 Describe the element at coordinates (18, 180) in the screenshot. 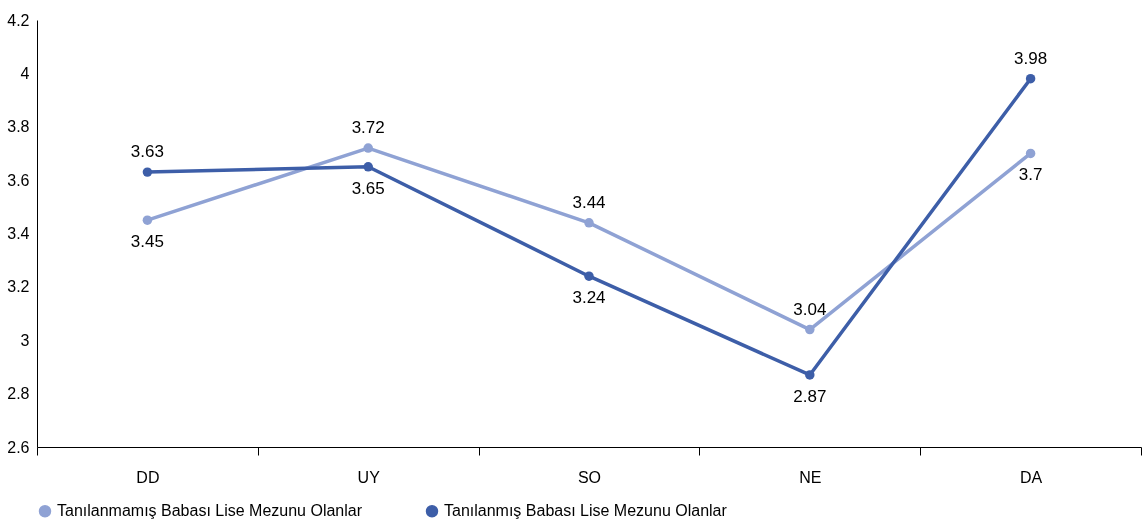

I see `y-tick-label: 3.6` at that location.